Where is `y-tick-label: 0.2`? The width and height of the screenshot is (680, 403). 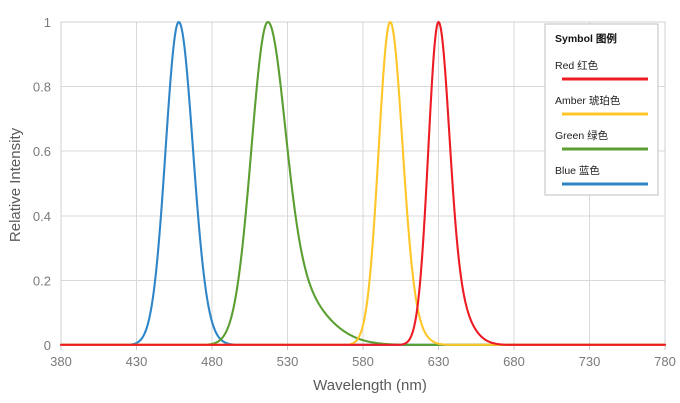 y-tick-label: 0.2 is located at coordinates (42, 280).